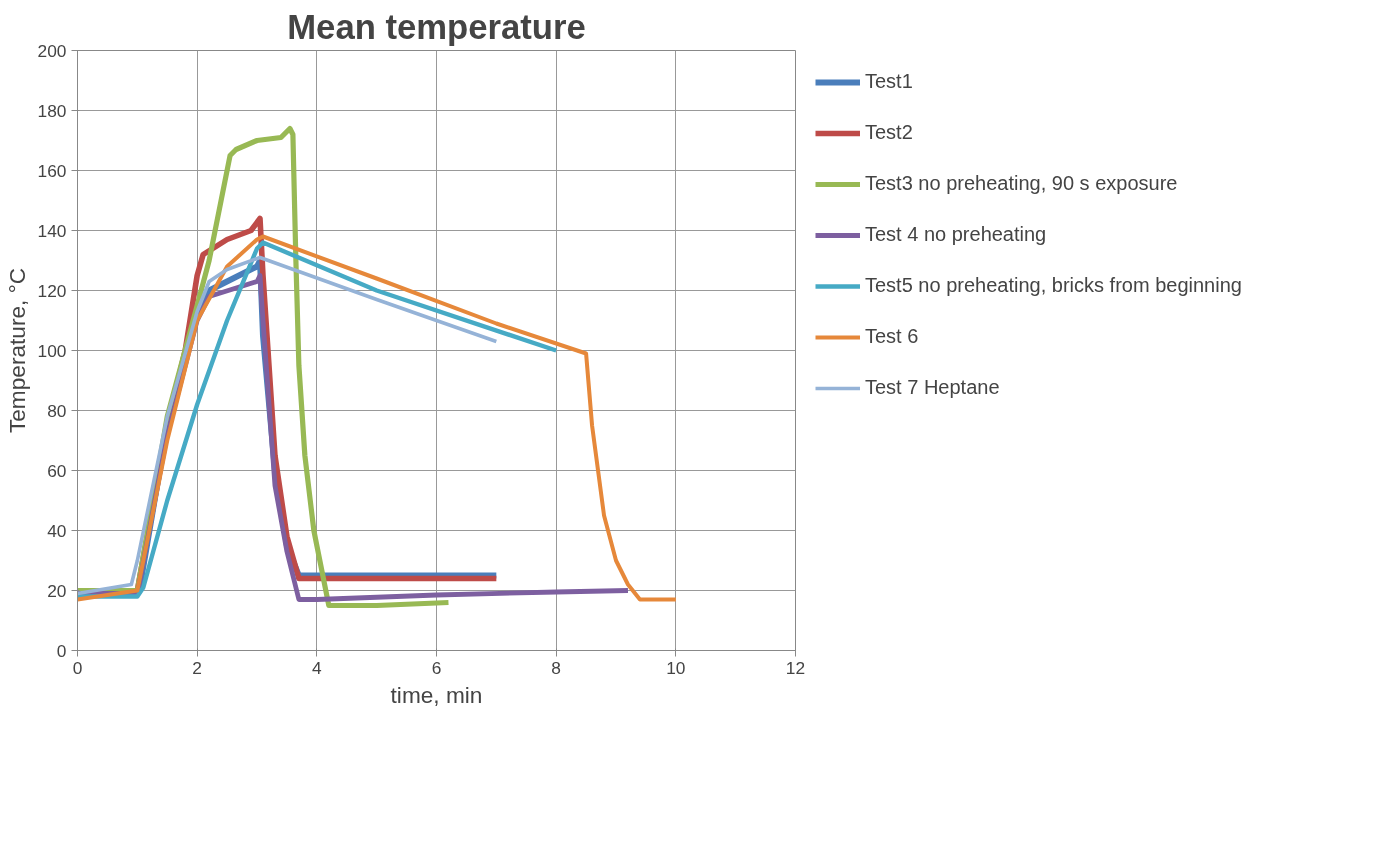 This screenshot has width=1386, height=863. I want to click on x-tick-label: 2, so click(197, 667).